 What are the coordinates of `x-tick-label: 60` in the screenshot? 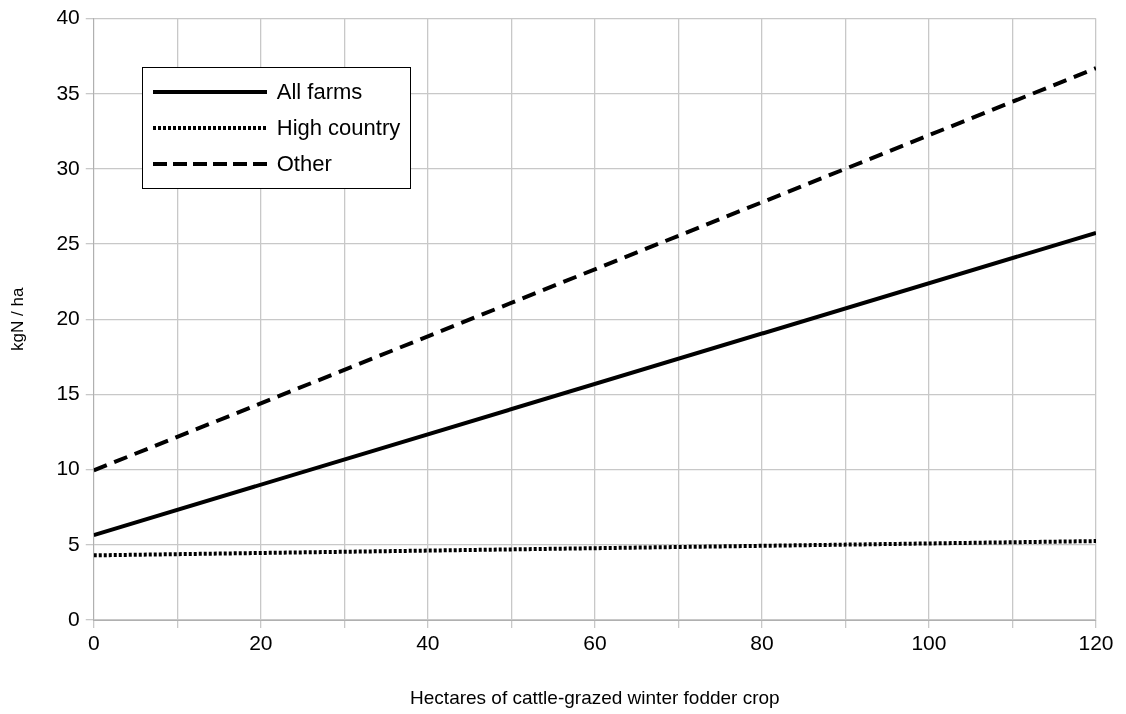 It's located at (595, 643).